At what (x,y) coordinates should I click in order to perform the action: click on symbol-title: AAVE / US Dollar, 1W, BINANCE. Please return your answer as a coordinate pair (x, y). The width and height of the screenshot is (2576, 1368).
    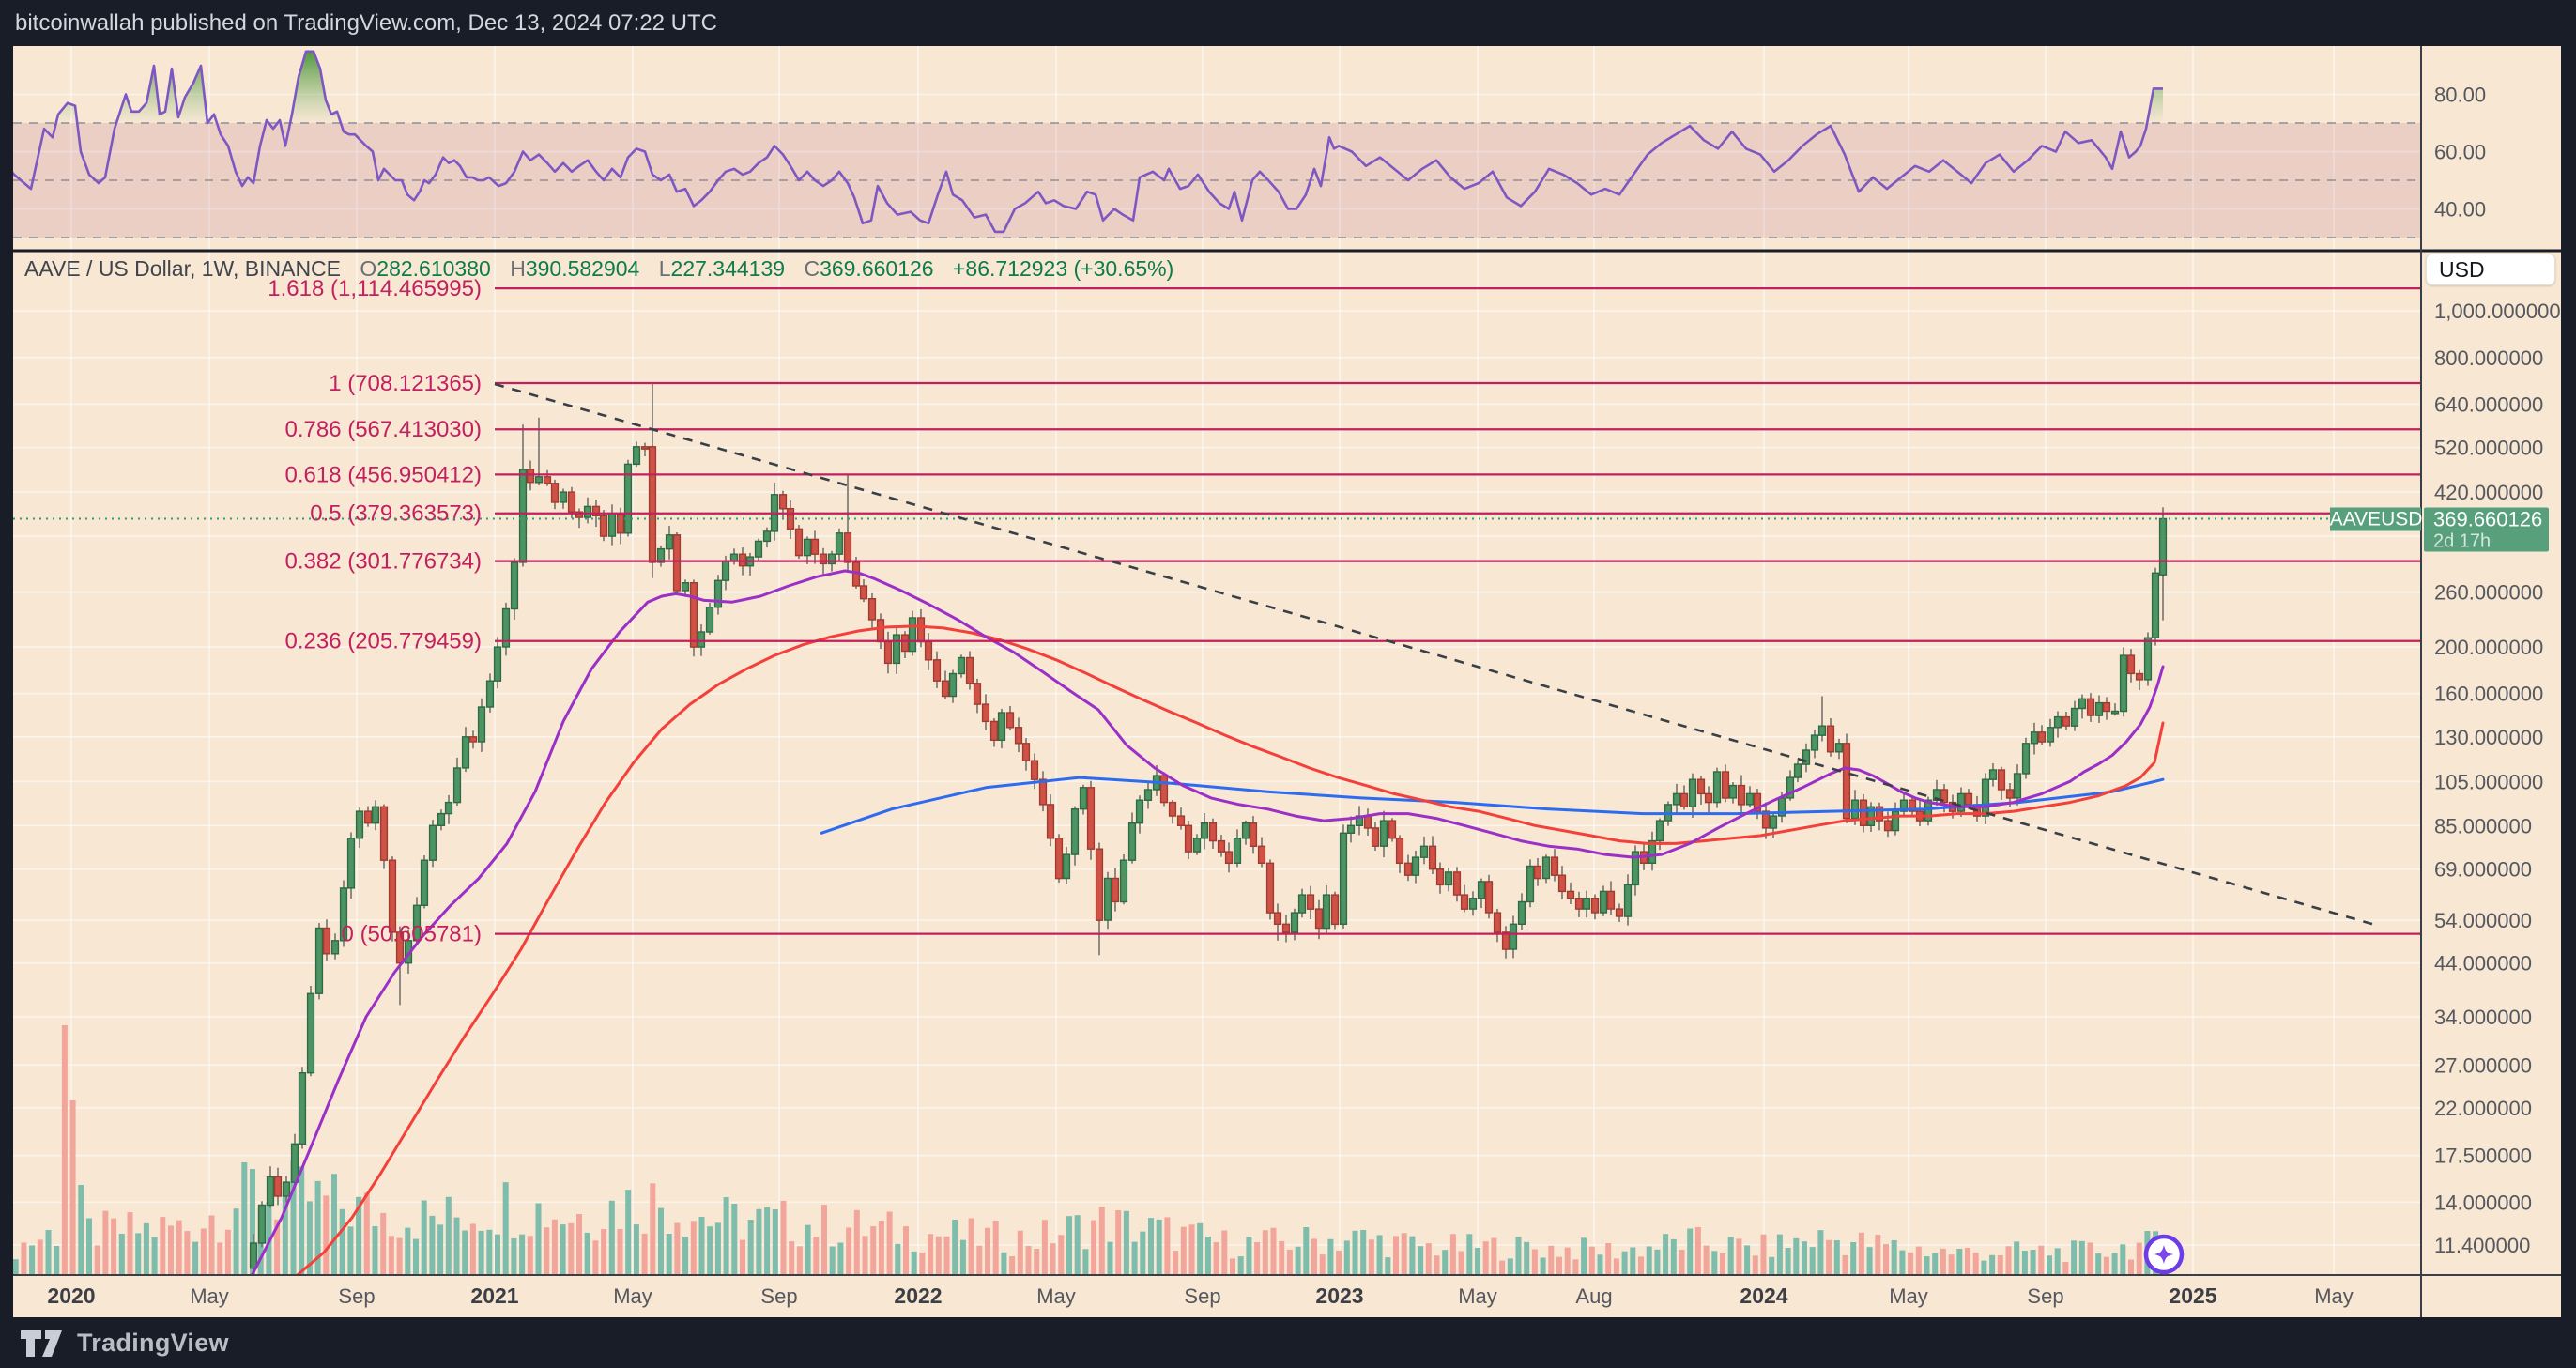
    Looking at the image, I should click on (183, 268).